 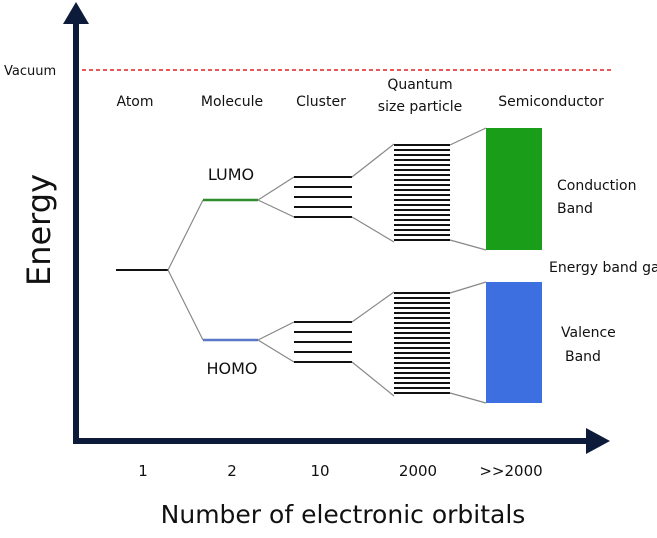 I want to click on vacuum-label: Vacuum, so click(x=30, y=71).